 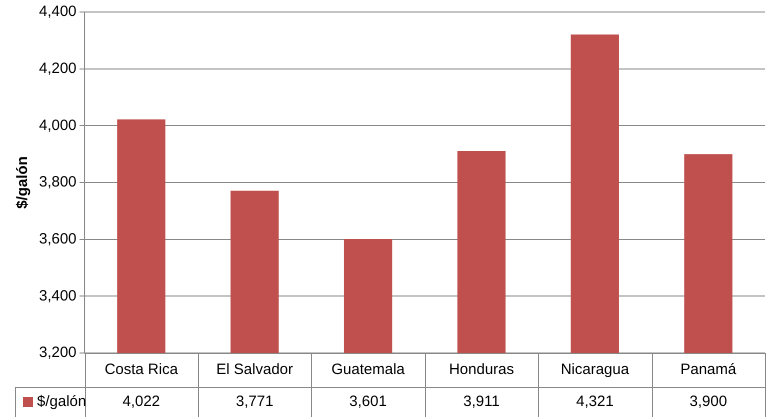 I want to click on y-tick-label: 3,800, so click(x=57, y=182).